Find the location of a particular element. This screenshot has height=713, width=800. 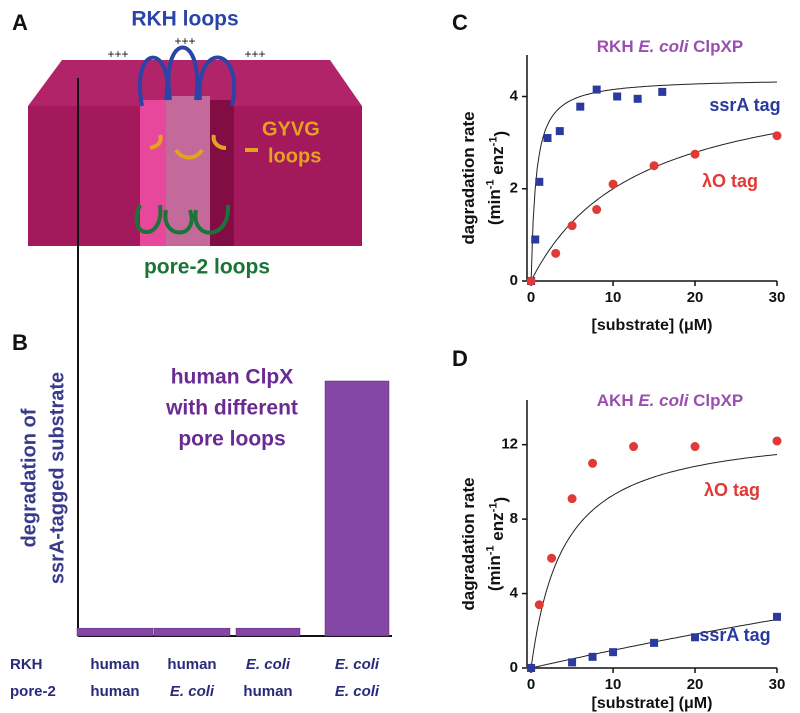

gyvg-label: GYVG is located at coordinates (291, 129).